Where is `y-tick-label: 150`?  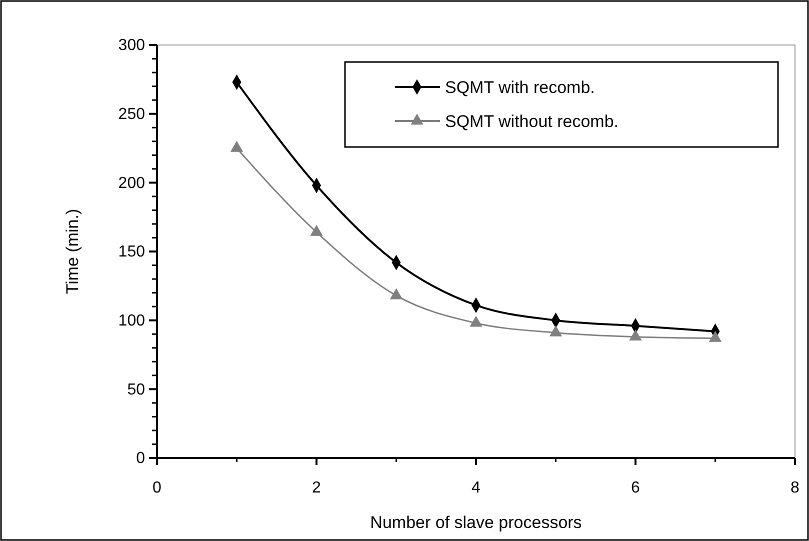 y-tick-label: 150 is located at coordinates (132, 252).